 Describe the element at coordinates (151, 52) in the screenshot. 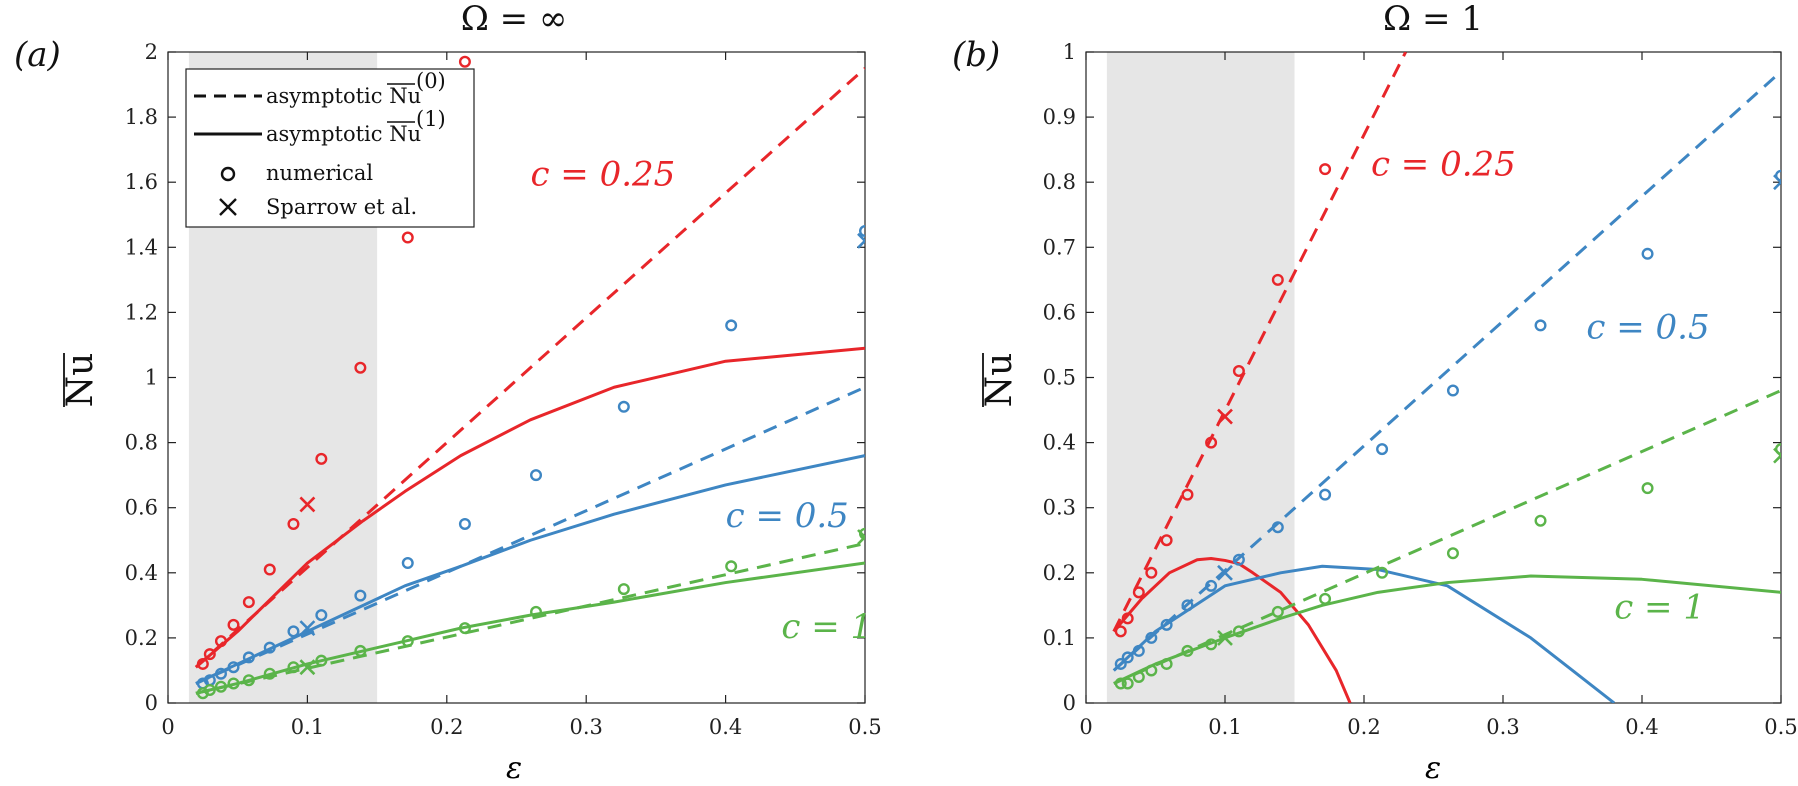

I see `y-tick-label: 2` at that location.